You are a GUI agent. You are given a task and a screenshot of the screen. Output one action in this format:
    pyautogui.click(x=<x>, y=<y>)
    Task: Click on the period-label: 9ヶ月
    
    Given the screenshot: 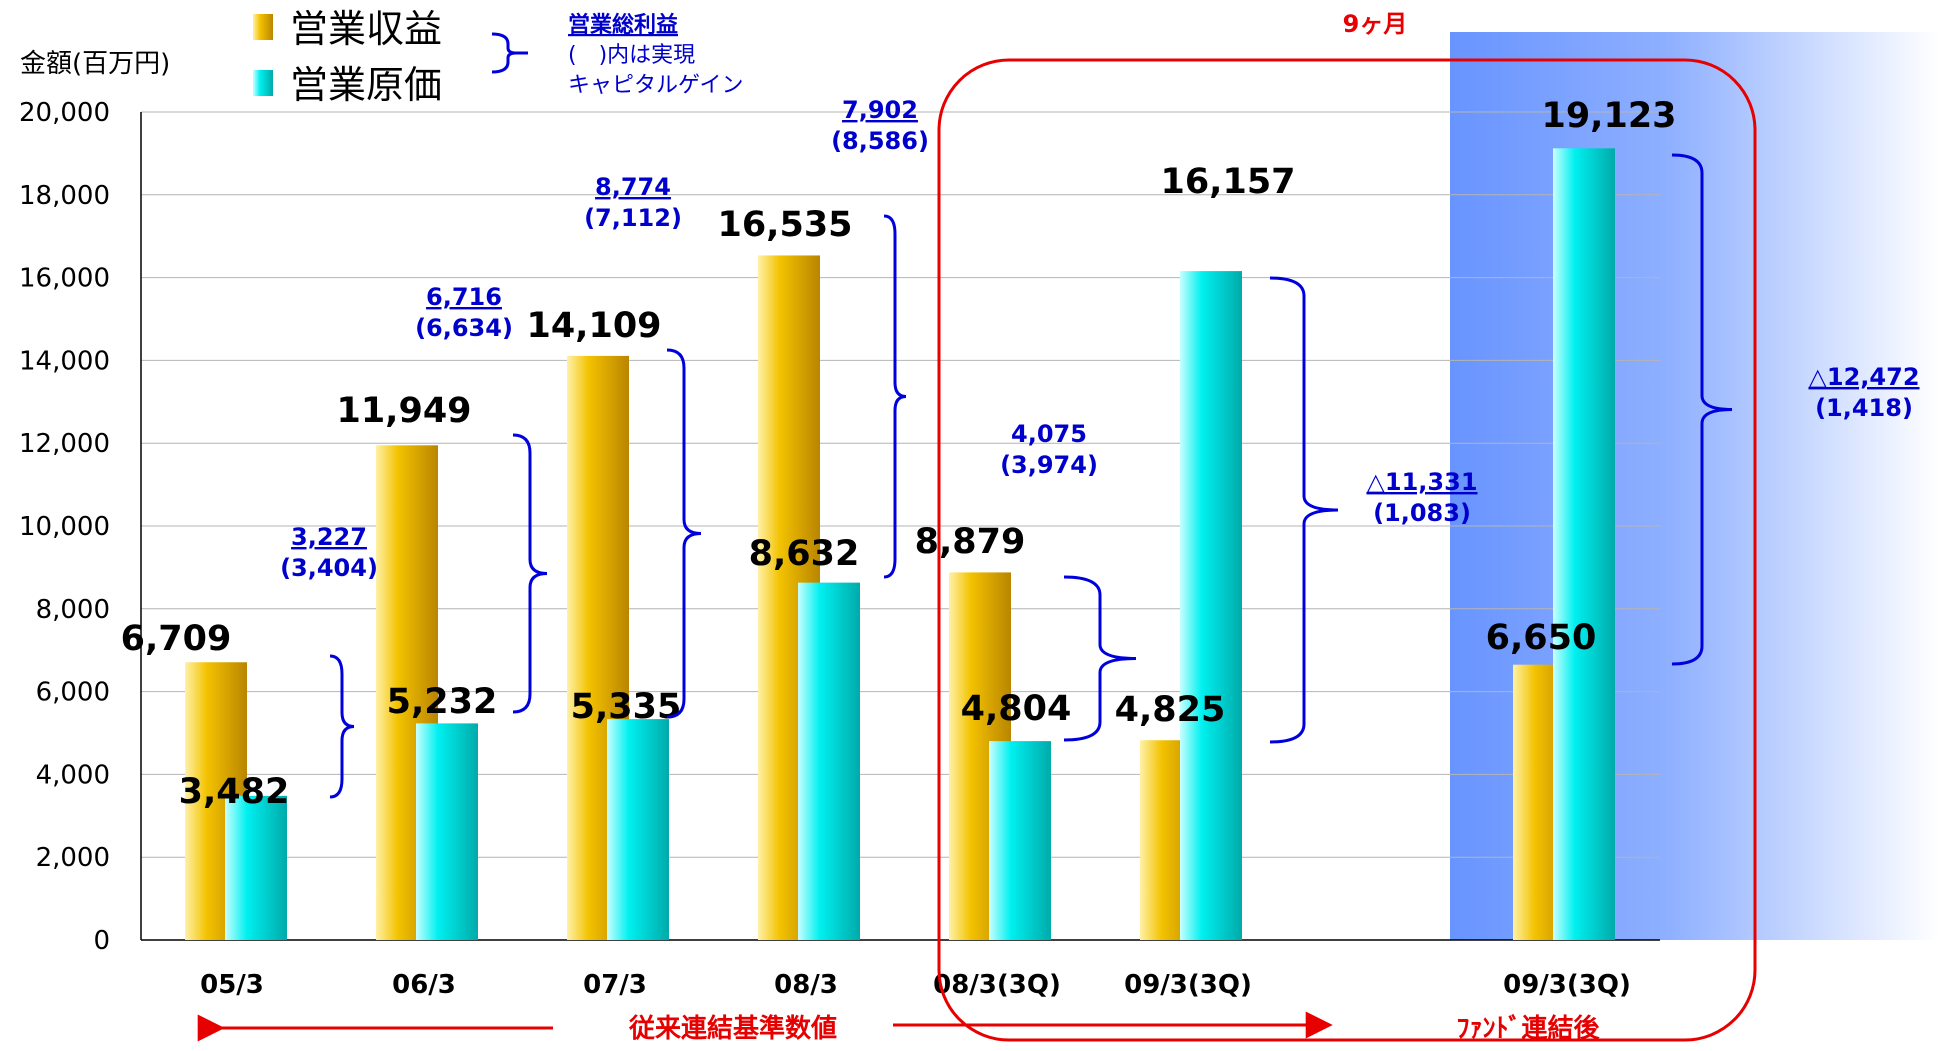 What is the action you would take?
    pyautogui.click(x=1375, y=24)
    